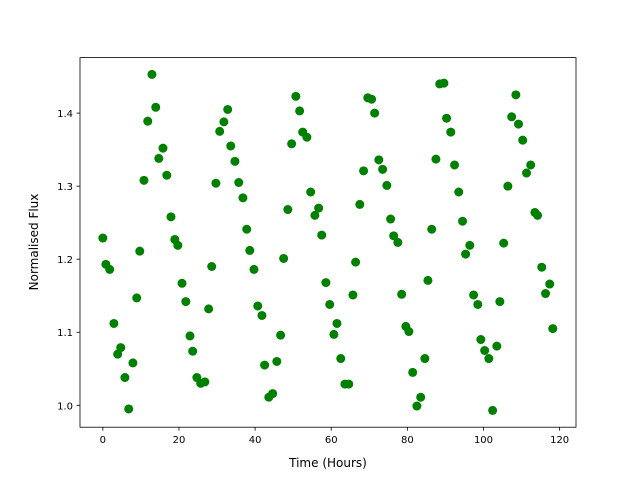 This screenshot has width=640, height=480. Describe the element at coordinates (179, 440) in the screenshot. I see `x-tick-label: 20` at that location.